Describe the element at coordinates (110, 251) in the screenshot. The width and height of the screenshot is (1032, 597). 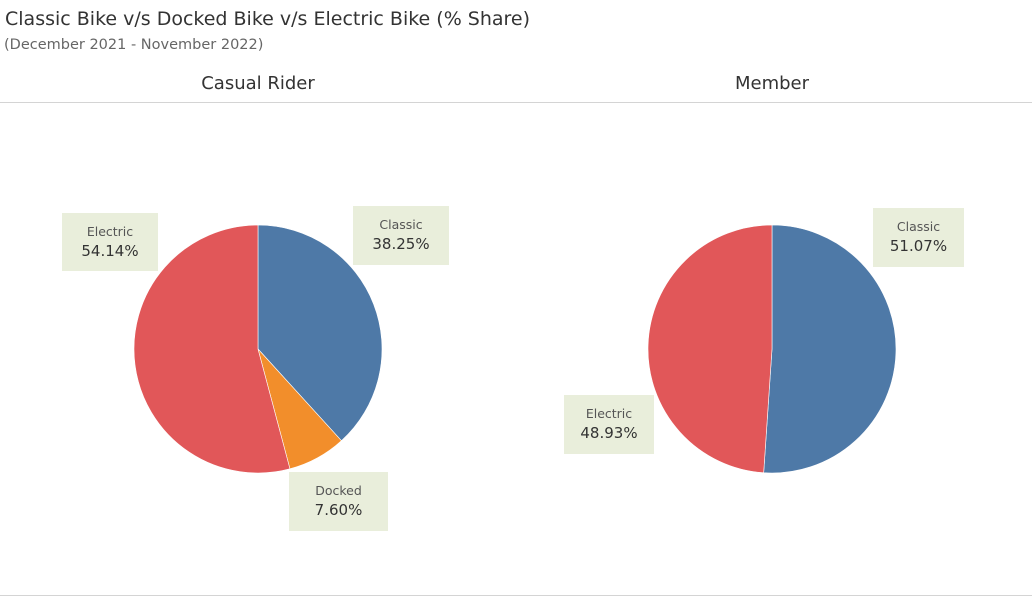
I see `label-value: 54.14%` at that location.